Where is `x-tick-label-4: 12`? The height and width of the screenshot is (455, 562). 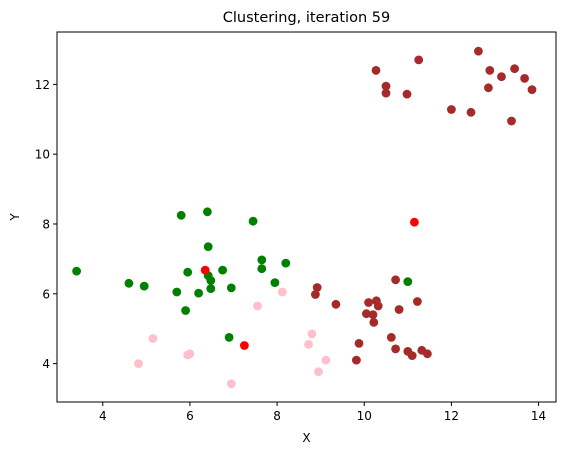
x-tick-label-4: 12 is located at coordinates (451, 416).